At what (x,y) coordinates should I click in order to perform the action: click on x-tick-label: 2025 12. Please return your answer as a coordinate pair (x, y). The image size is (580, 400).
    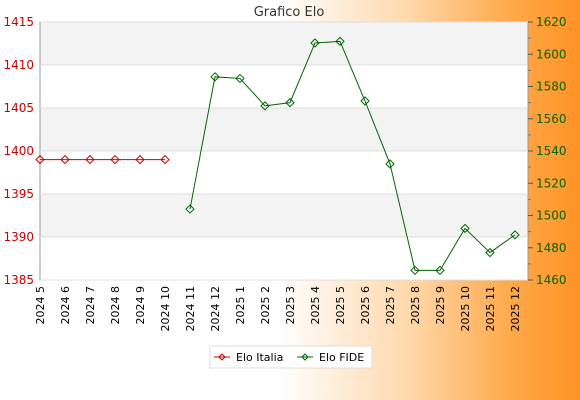
    Looking at the image, I should click on (515, 309).